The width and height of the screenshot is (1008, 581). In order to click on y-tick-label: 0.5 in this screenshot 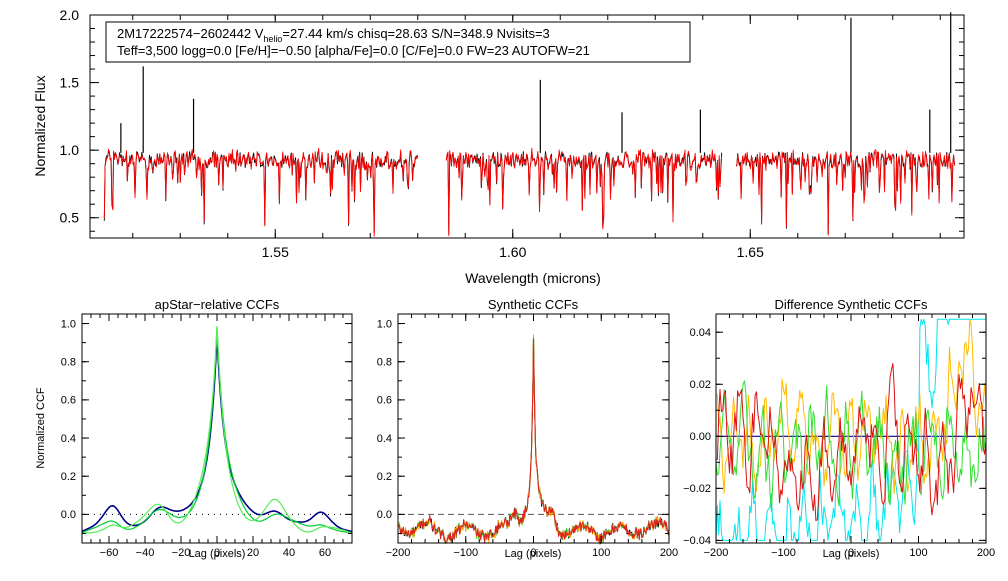, I will do `click(70, 218)`.